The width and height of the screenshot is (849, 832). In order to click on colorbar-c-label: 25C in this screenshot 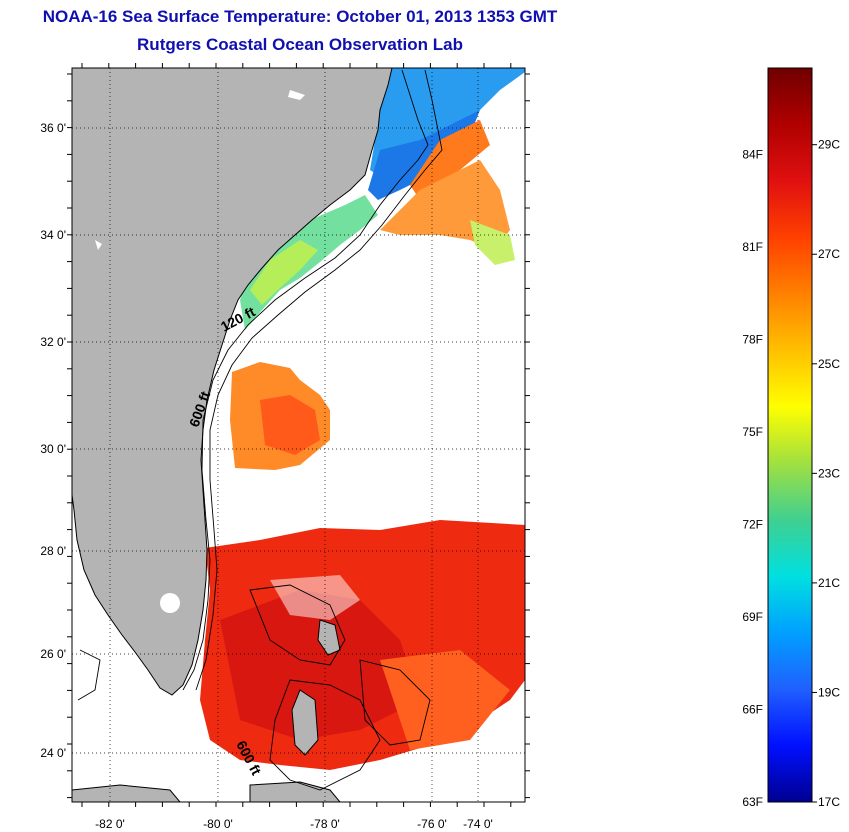, I will do `click(829, 364)`.